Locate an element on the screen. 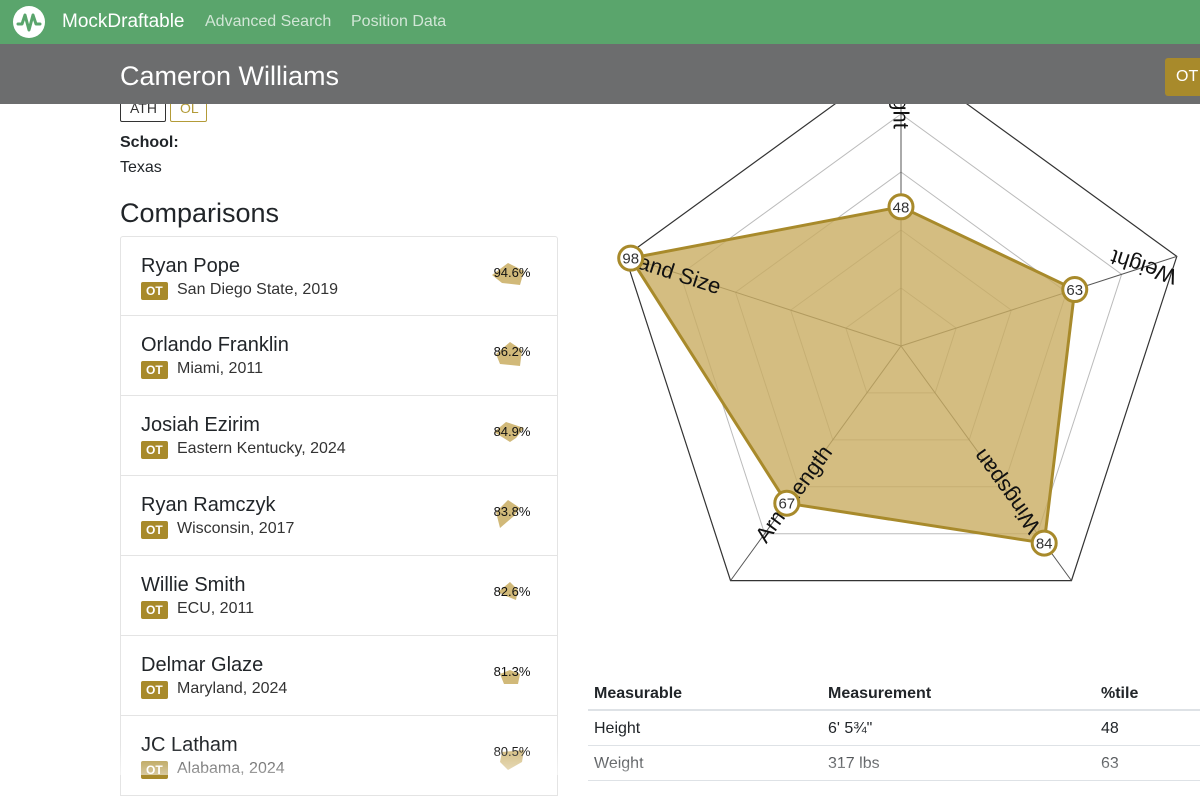 The width and height of the screenshot is (1200, 796). comparison-school: Alabama, 2024 is located at coordinates (231, 768).